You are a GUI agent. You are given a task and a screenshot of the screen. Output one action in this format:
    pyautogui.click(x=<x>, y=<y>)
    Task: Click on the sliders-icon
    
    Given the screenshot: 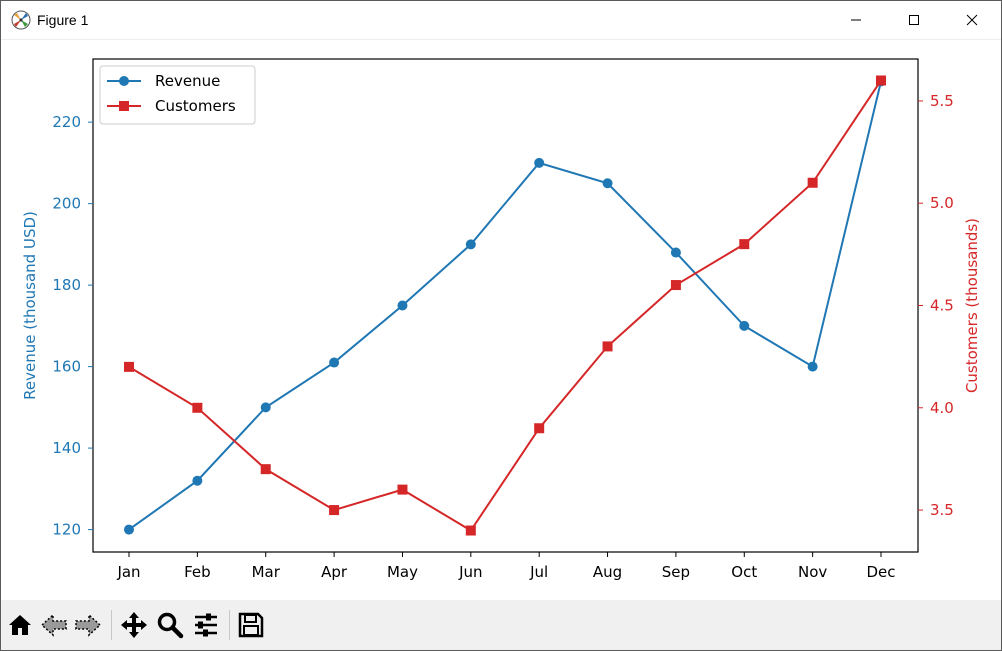 What is the action you would take?
    pyautogui.click(x=206, y=625)
    